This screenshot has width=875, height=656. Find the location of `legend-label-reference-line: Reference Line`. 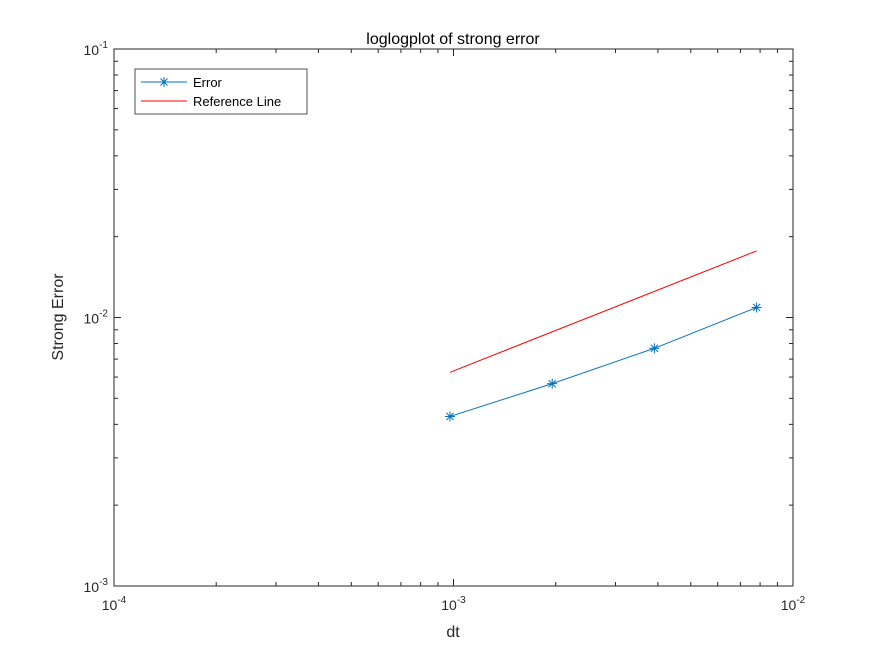

legend-label-reference-line: Reference Line is located at coordinates (237, 101).